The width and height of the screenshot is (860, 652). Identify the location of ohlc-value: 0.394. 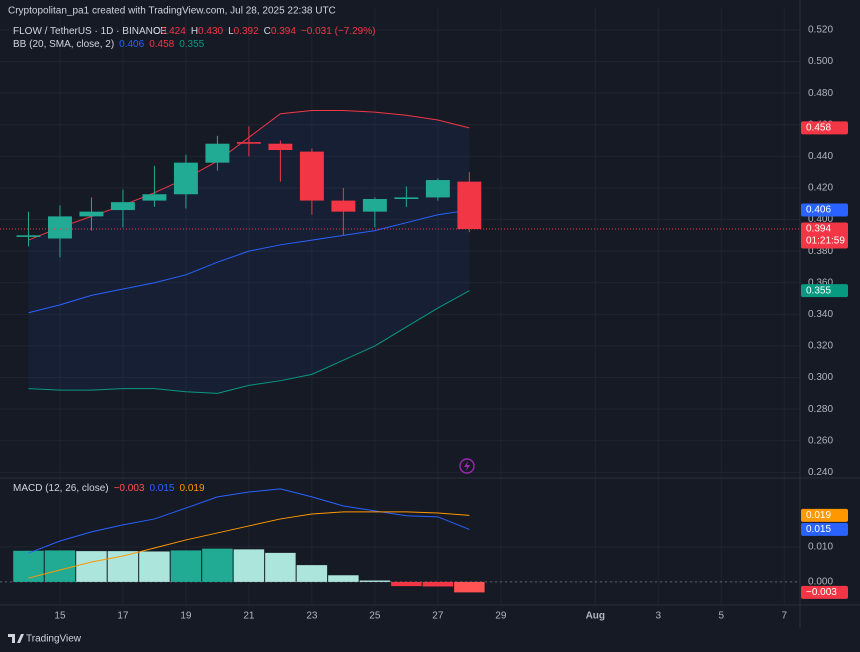
(283, 31).